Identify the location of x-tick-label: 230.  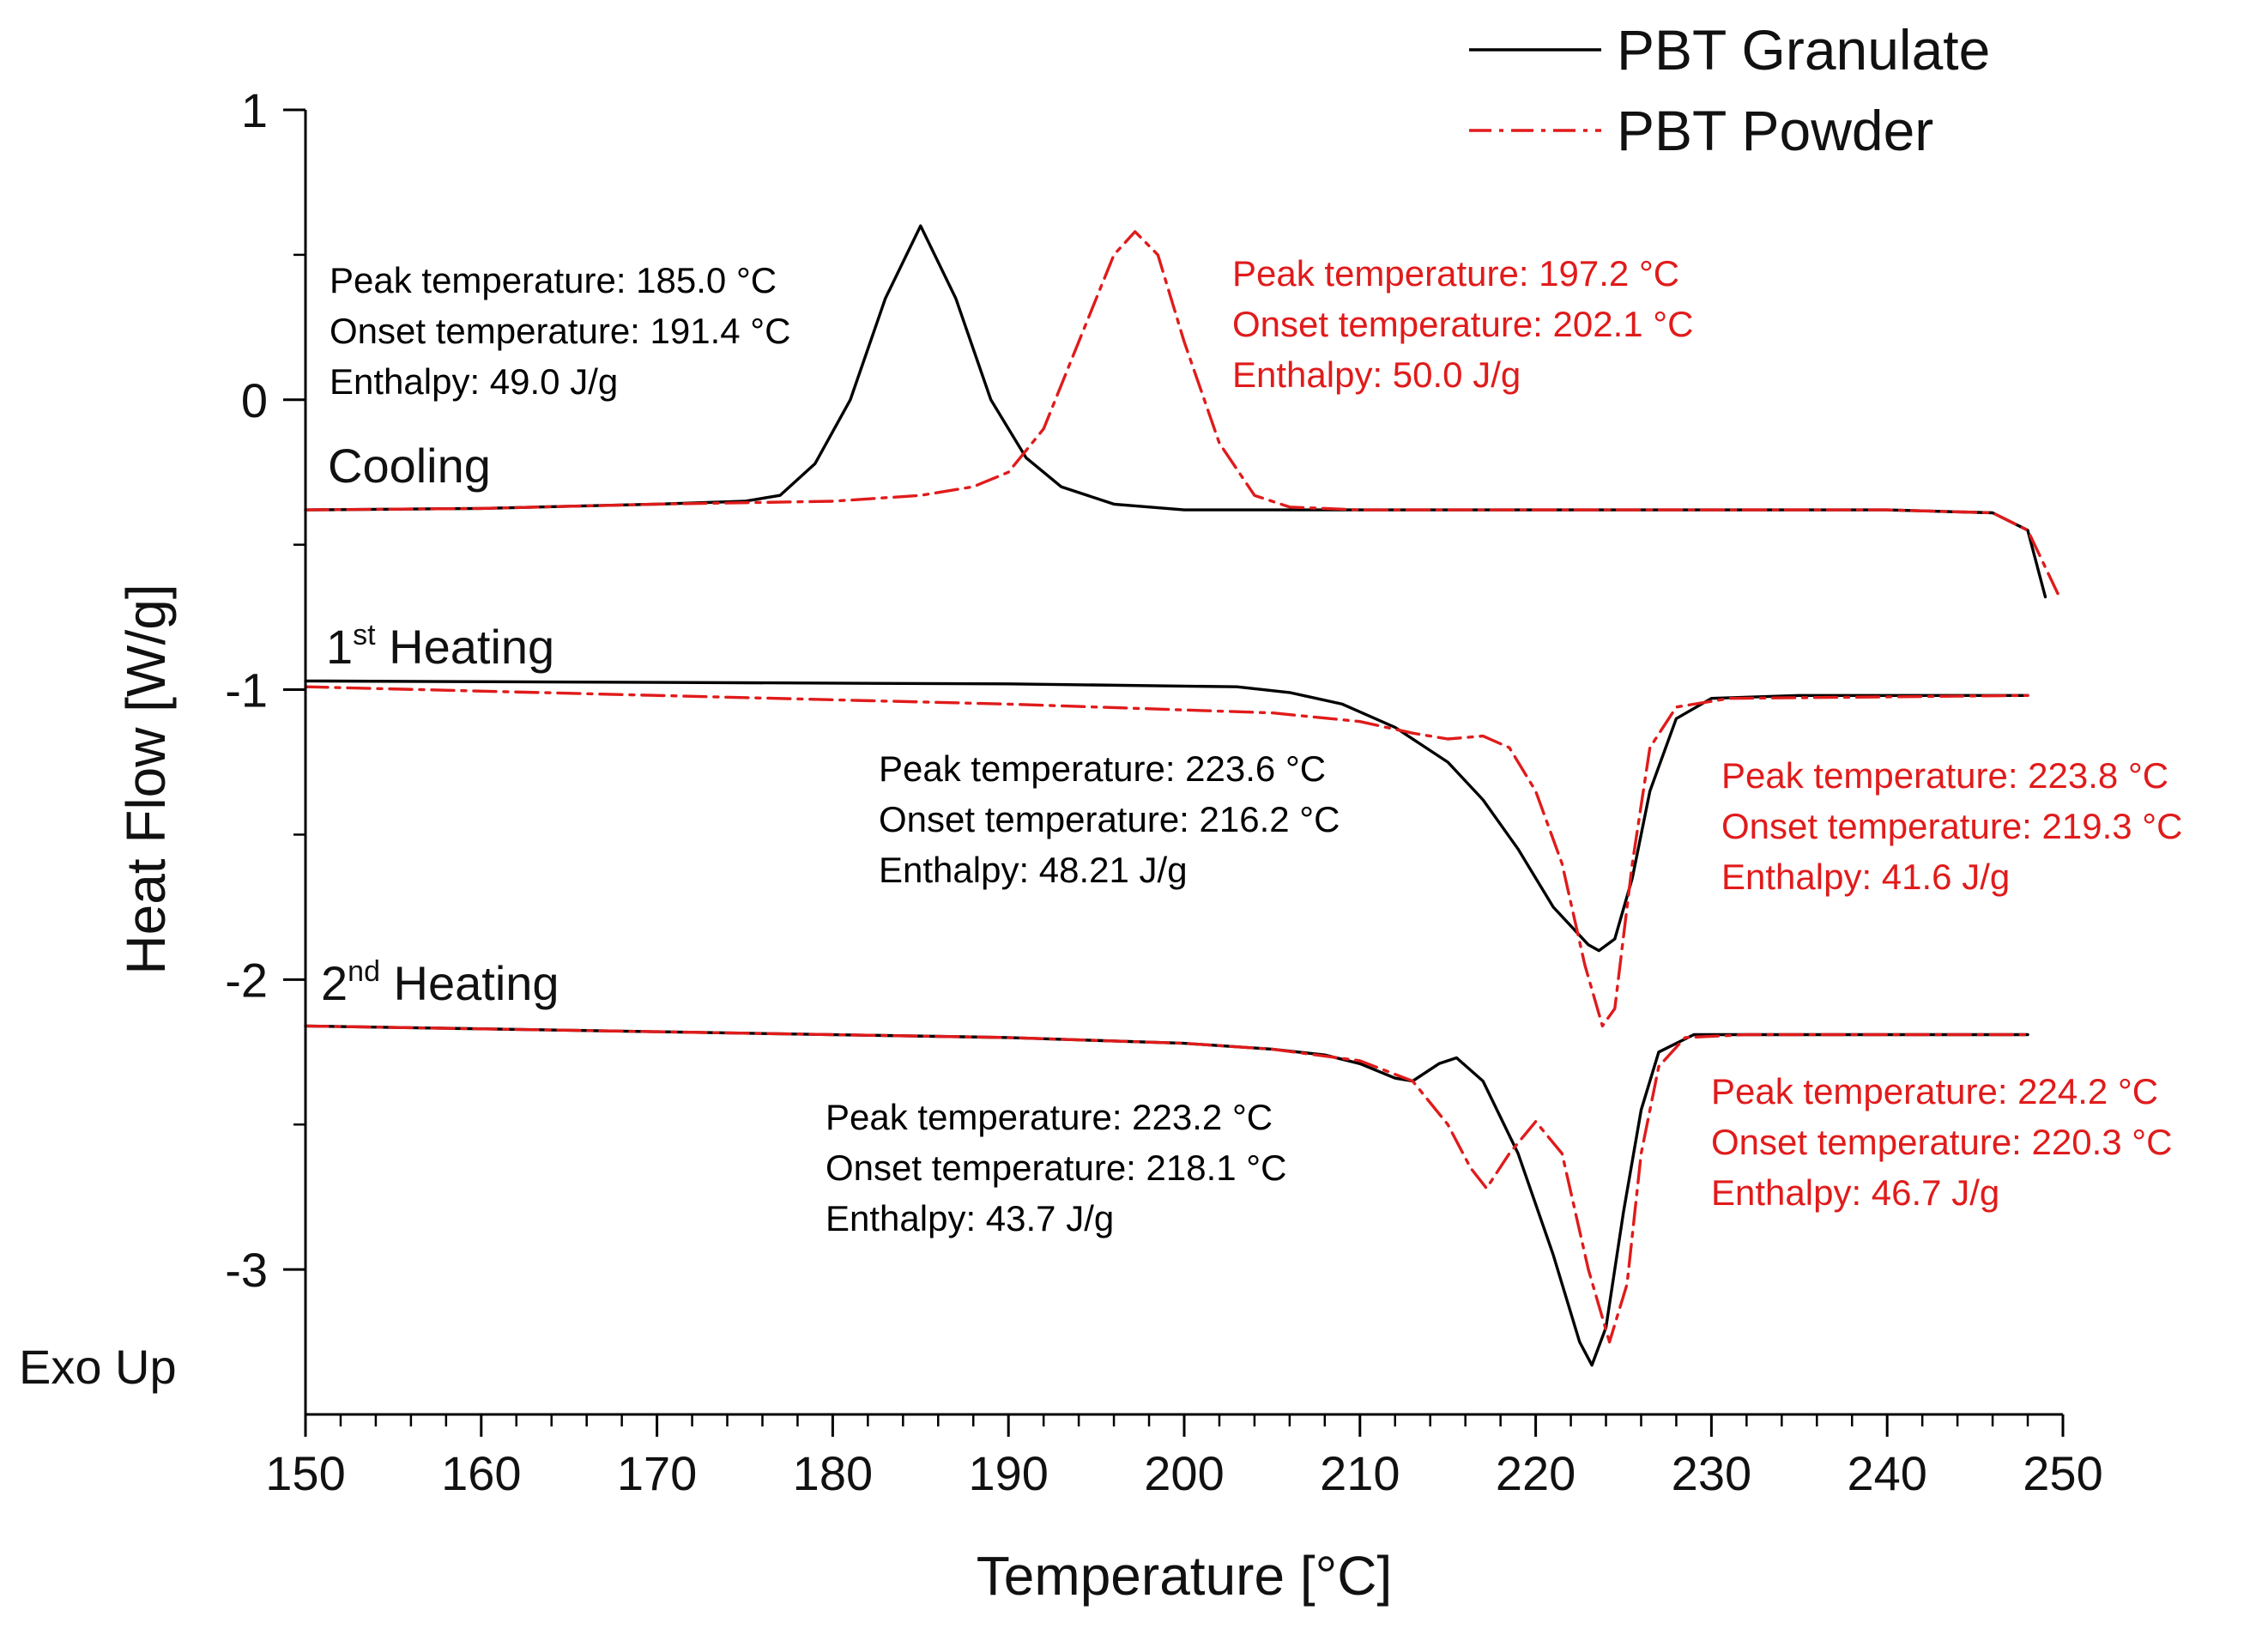
(1711, 1473).